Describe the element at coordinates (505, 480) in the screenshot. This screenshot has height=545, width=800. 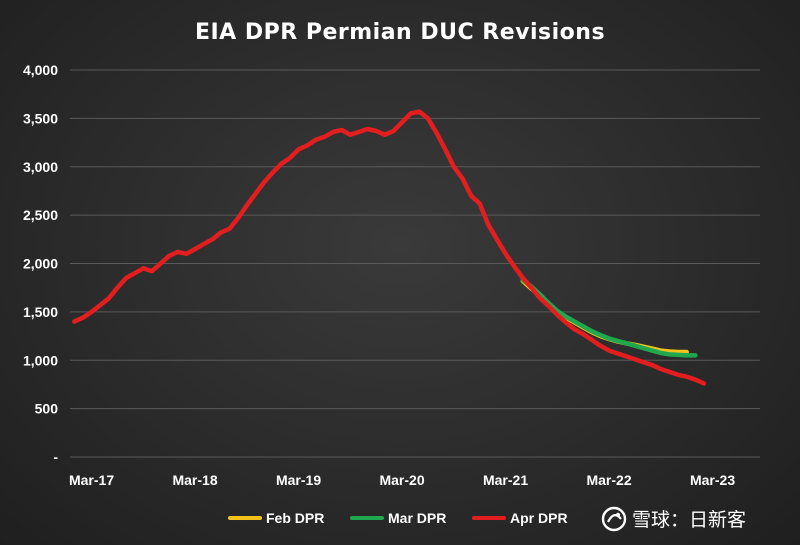
I see `x-tick-label: Mar-21` at that location.